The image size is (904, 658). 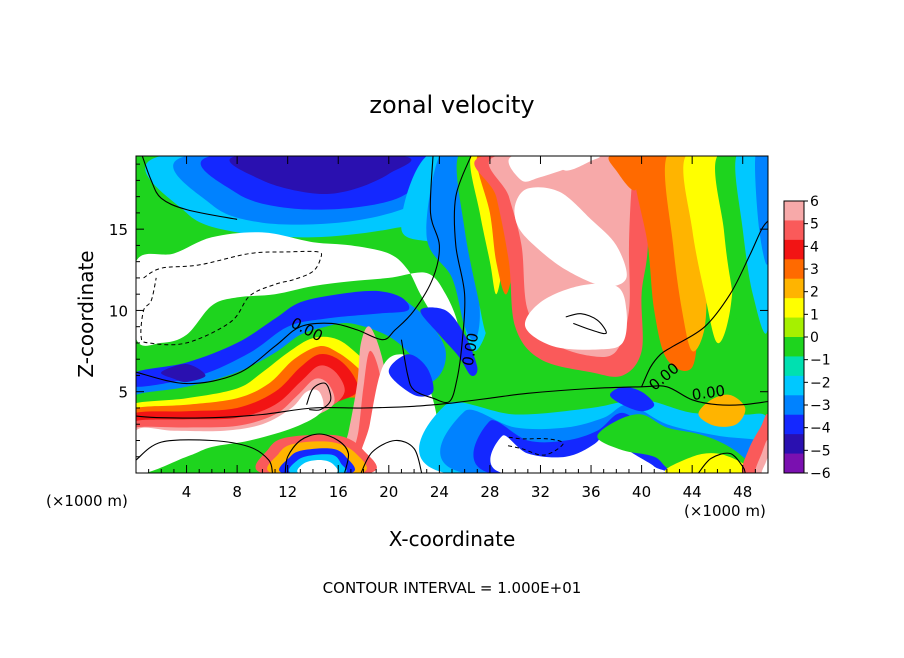 I want to click on colorbar-label-4: 2, so click(x=814, y=293).